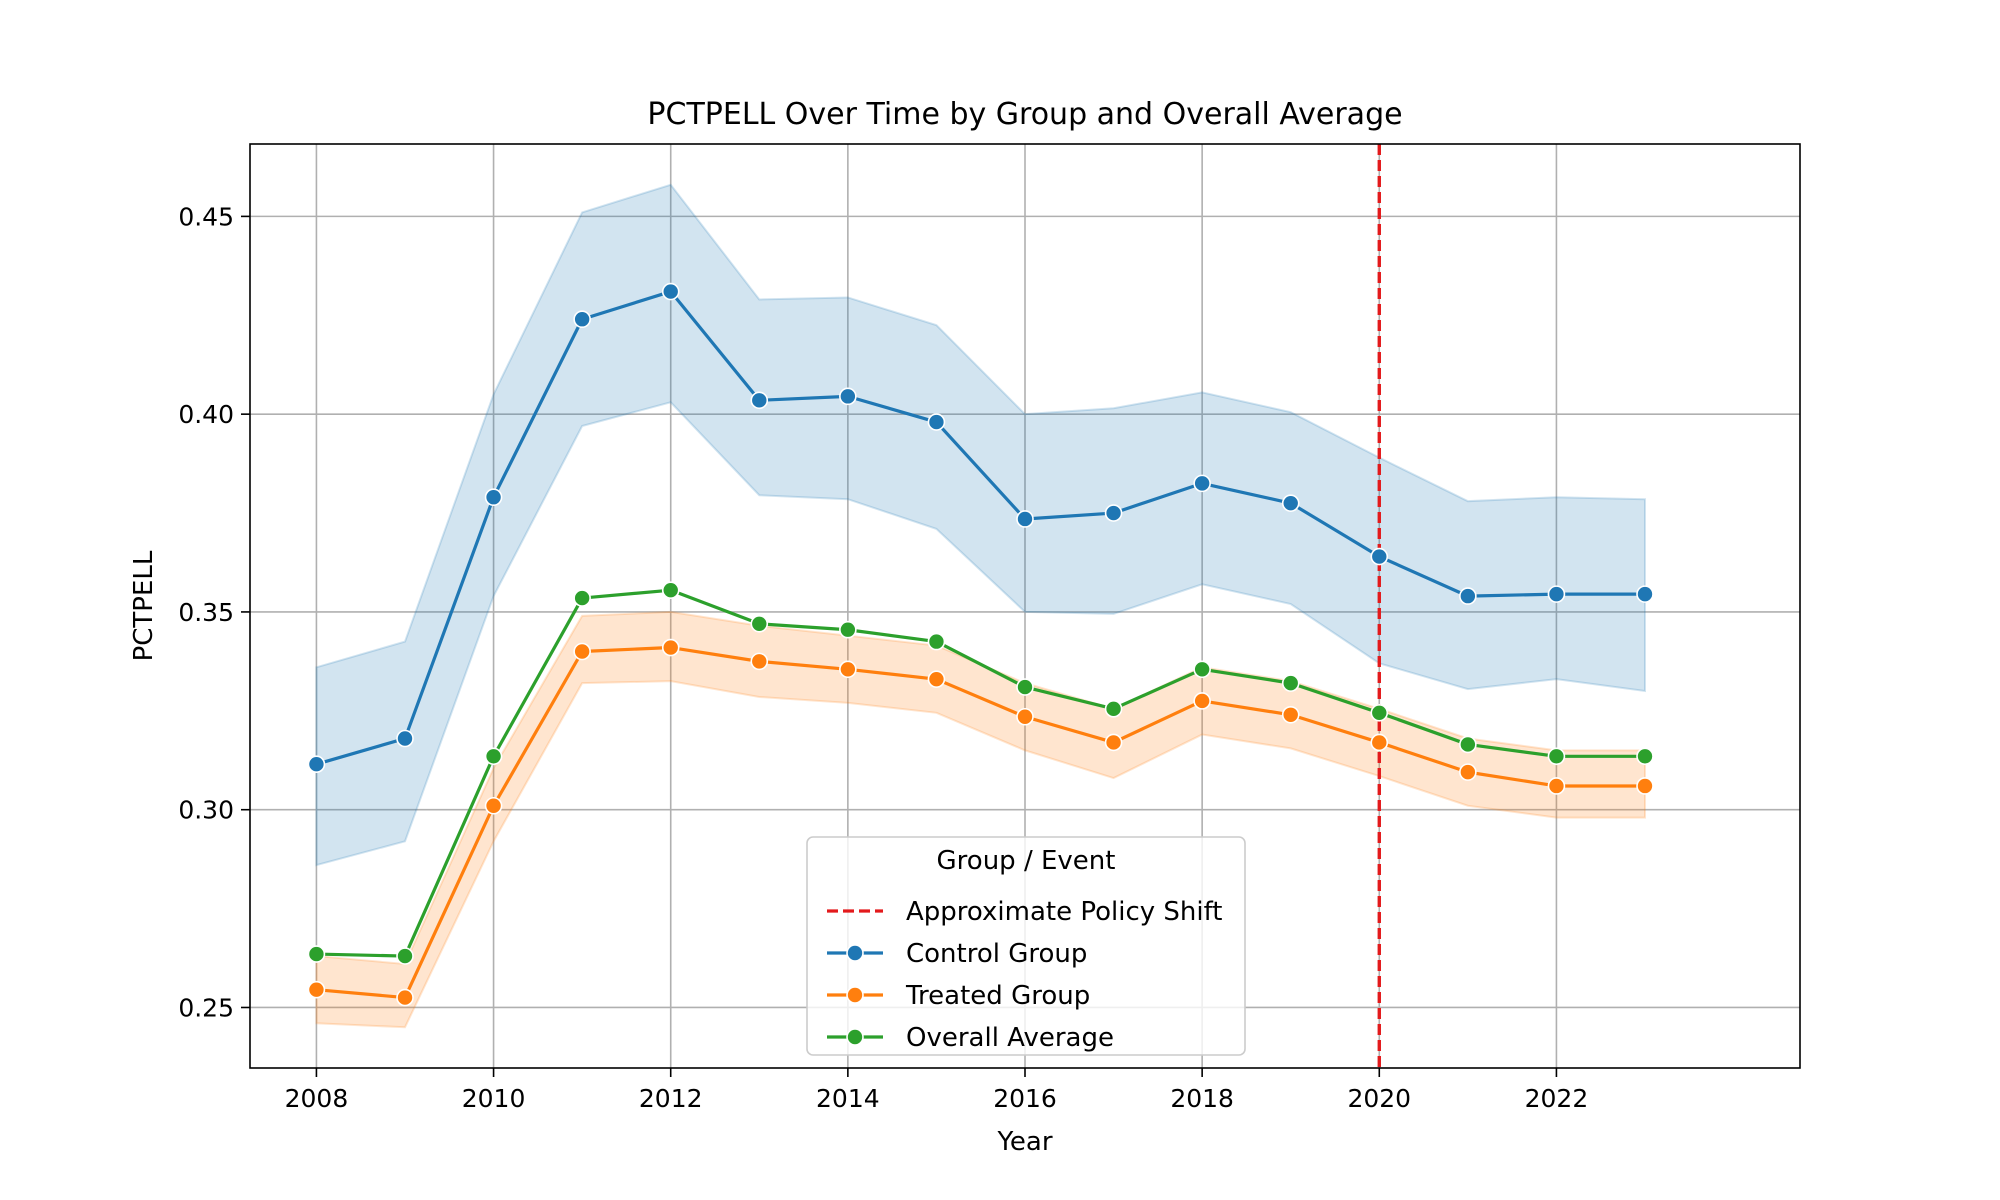 The image size is (2000, 1200). Describe the element at coordinates (206, 216) in the screenshot. I see `y-tick-label: 0.45` at that location.